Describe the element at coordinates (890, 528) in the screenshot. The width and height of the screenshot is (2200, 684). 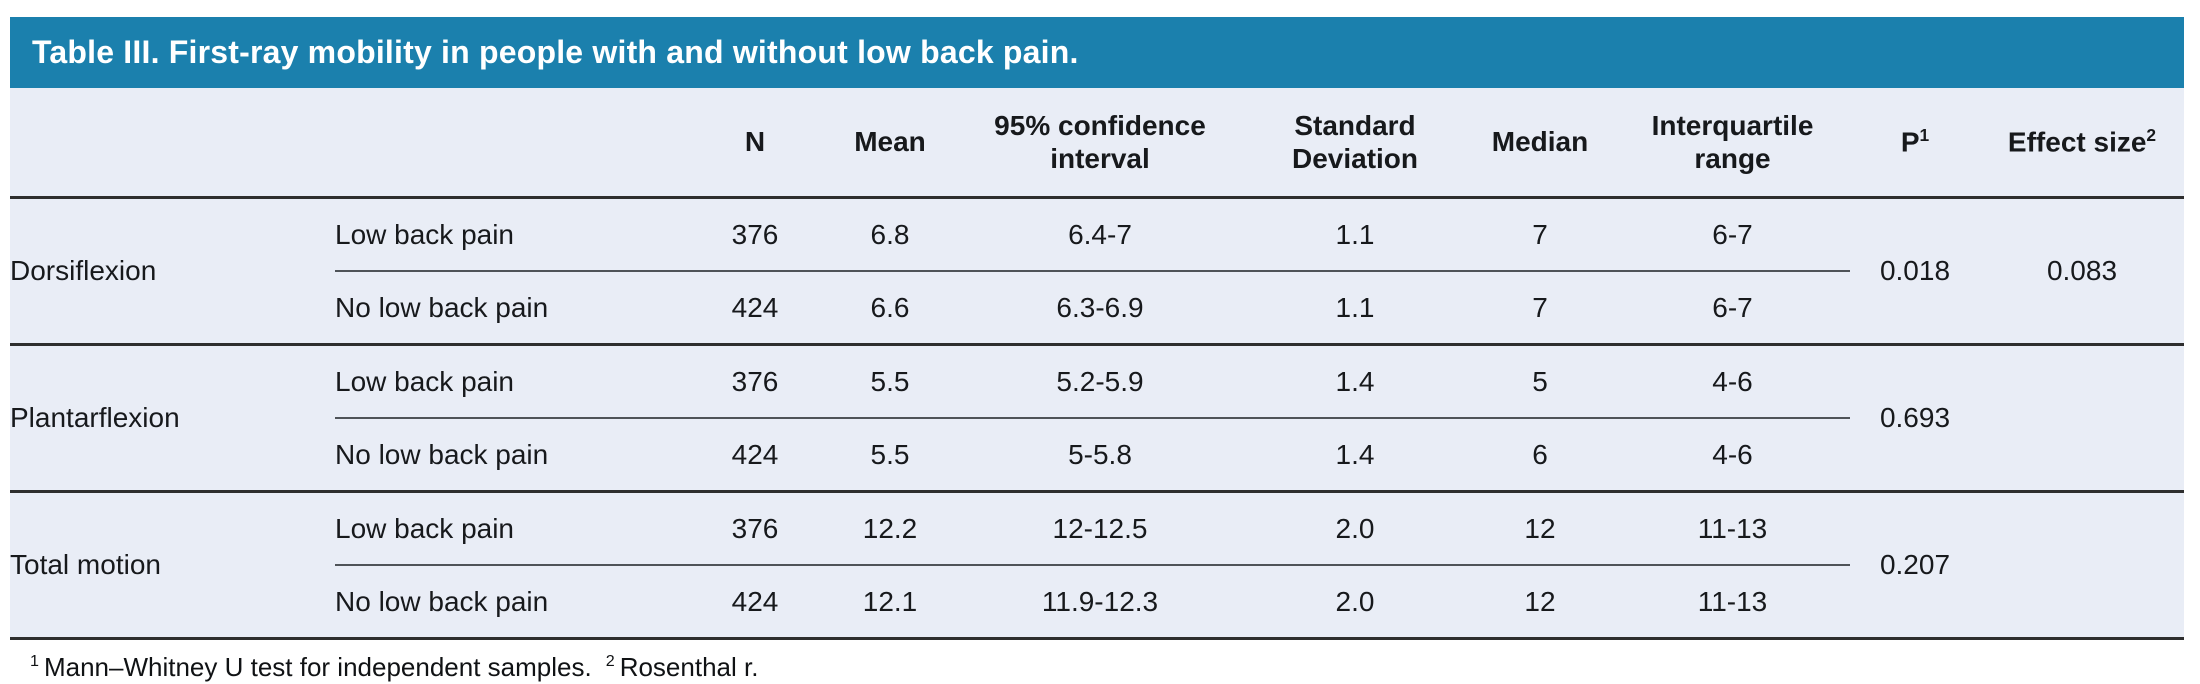
I see `mean-cell: 12.2` at that location.